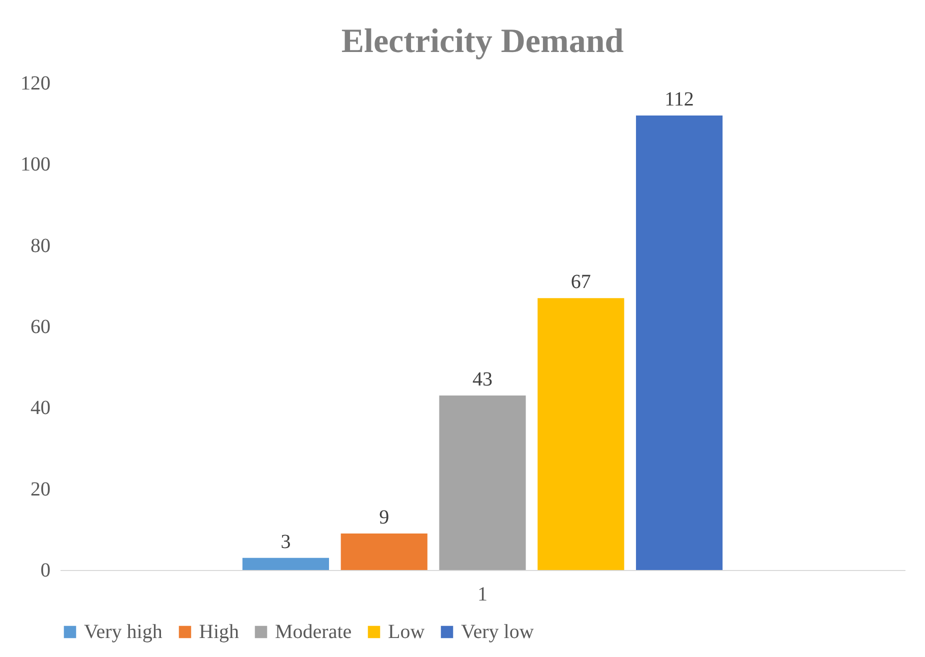 Image resolution: width=925 pixels, height=657 pixels. I want to click on data-label: 112, so click(679, 99).